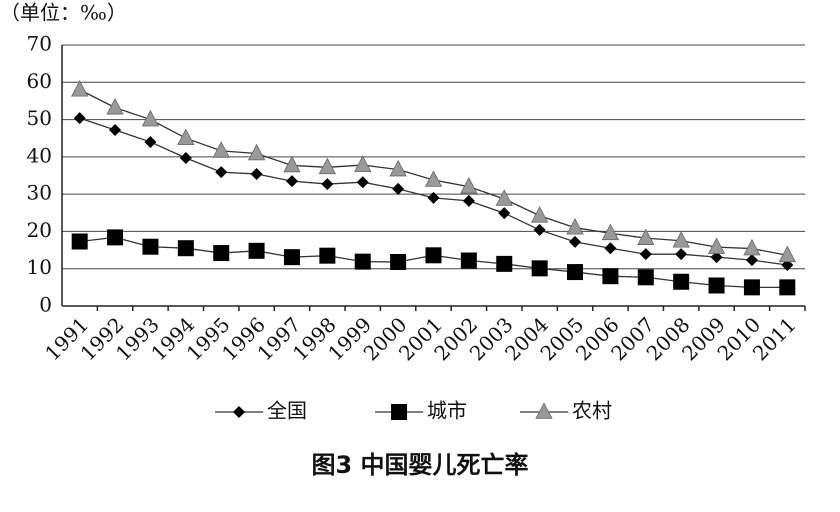 The width and height of the screenshot is (840, 512). I want to click on y-tick-label: 60, so click(39, 81).